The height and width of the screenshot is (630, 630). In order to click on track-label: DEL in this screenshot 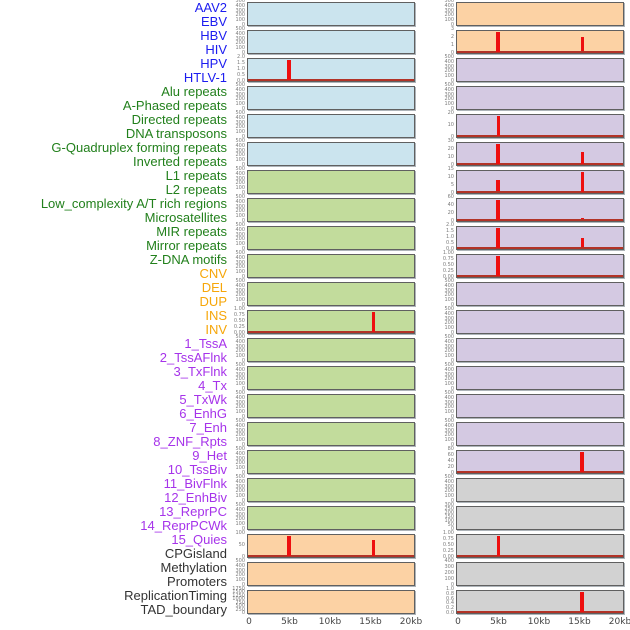, I will do `click(214, 287)`.